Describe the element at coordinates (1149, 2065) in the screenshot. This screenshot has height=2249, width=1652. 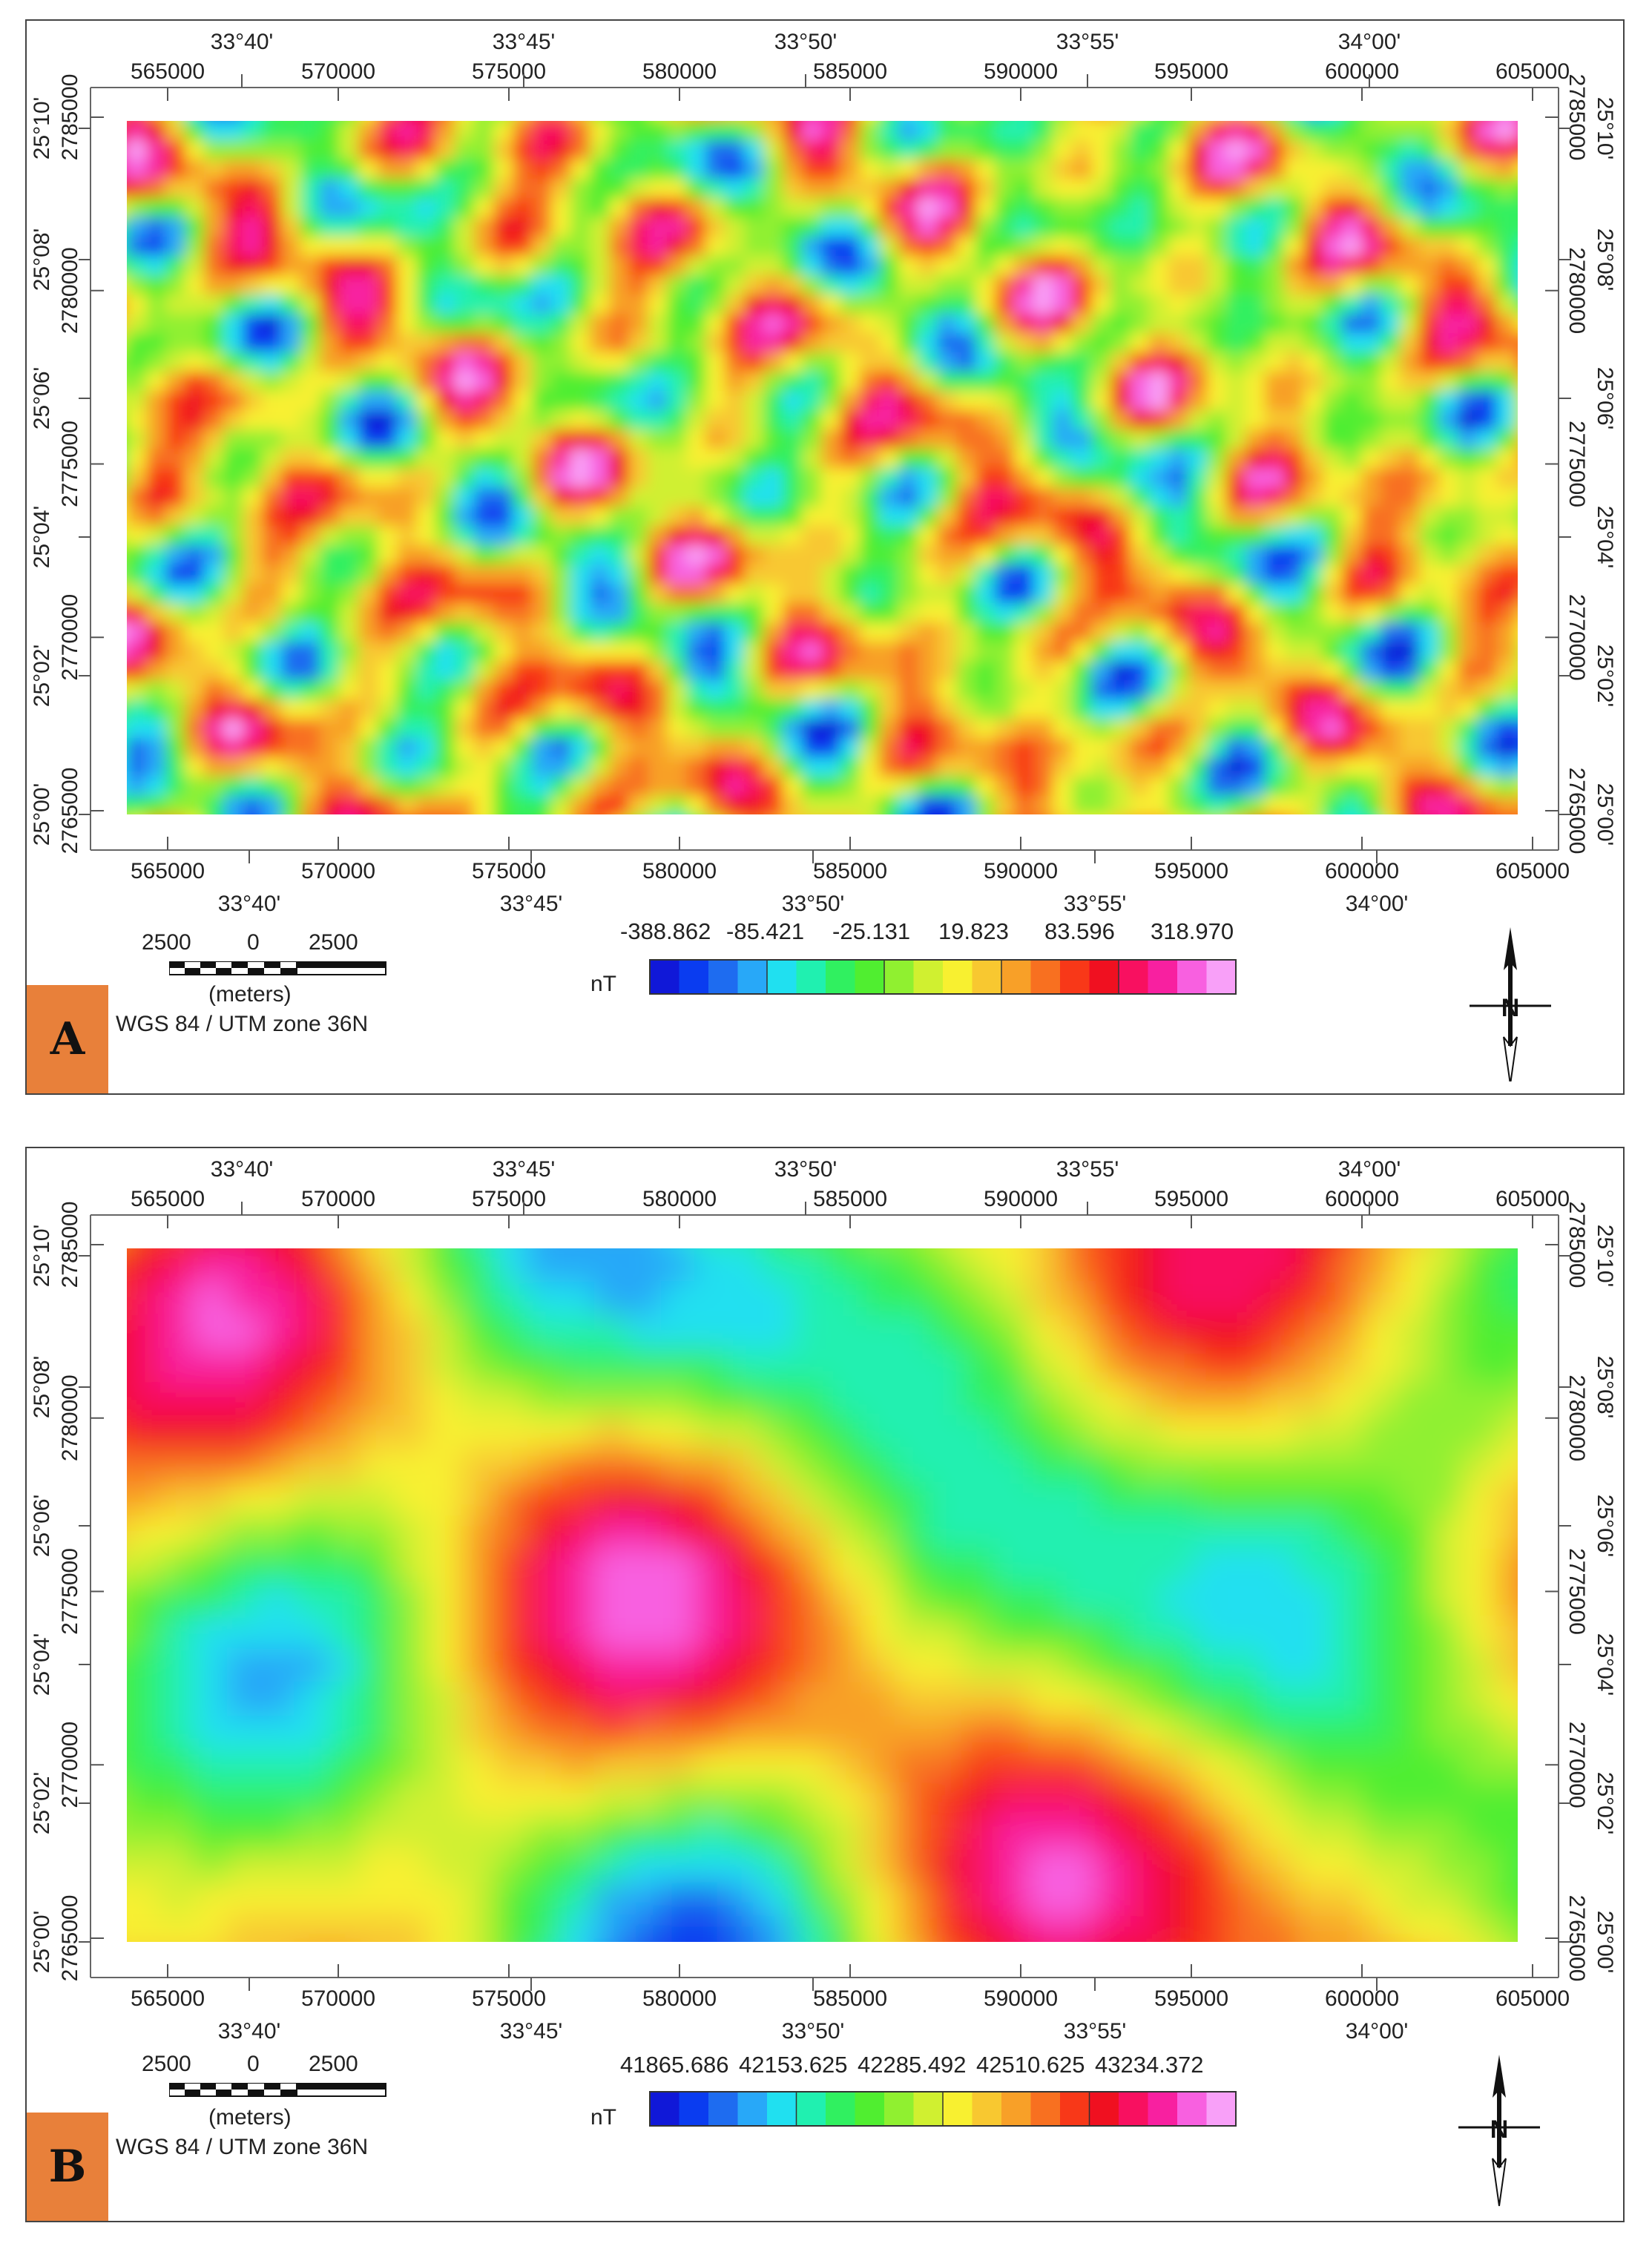
I see `legend-value-label: 43234.372` at that location.